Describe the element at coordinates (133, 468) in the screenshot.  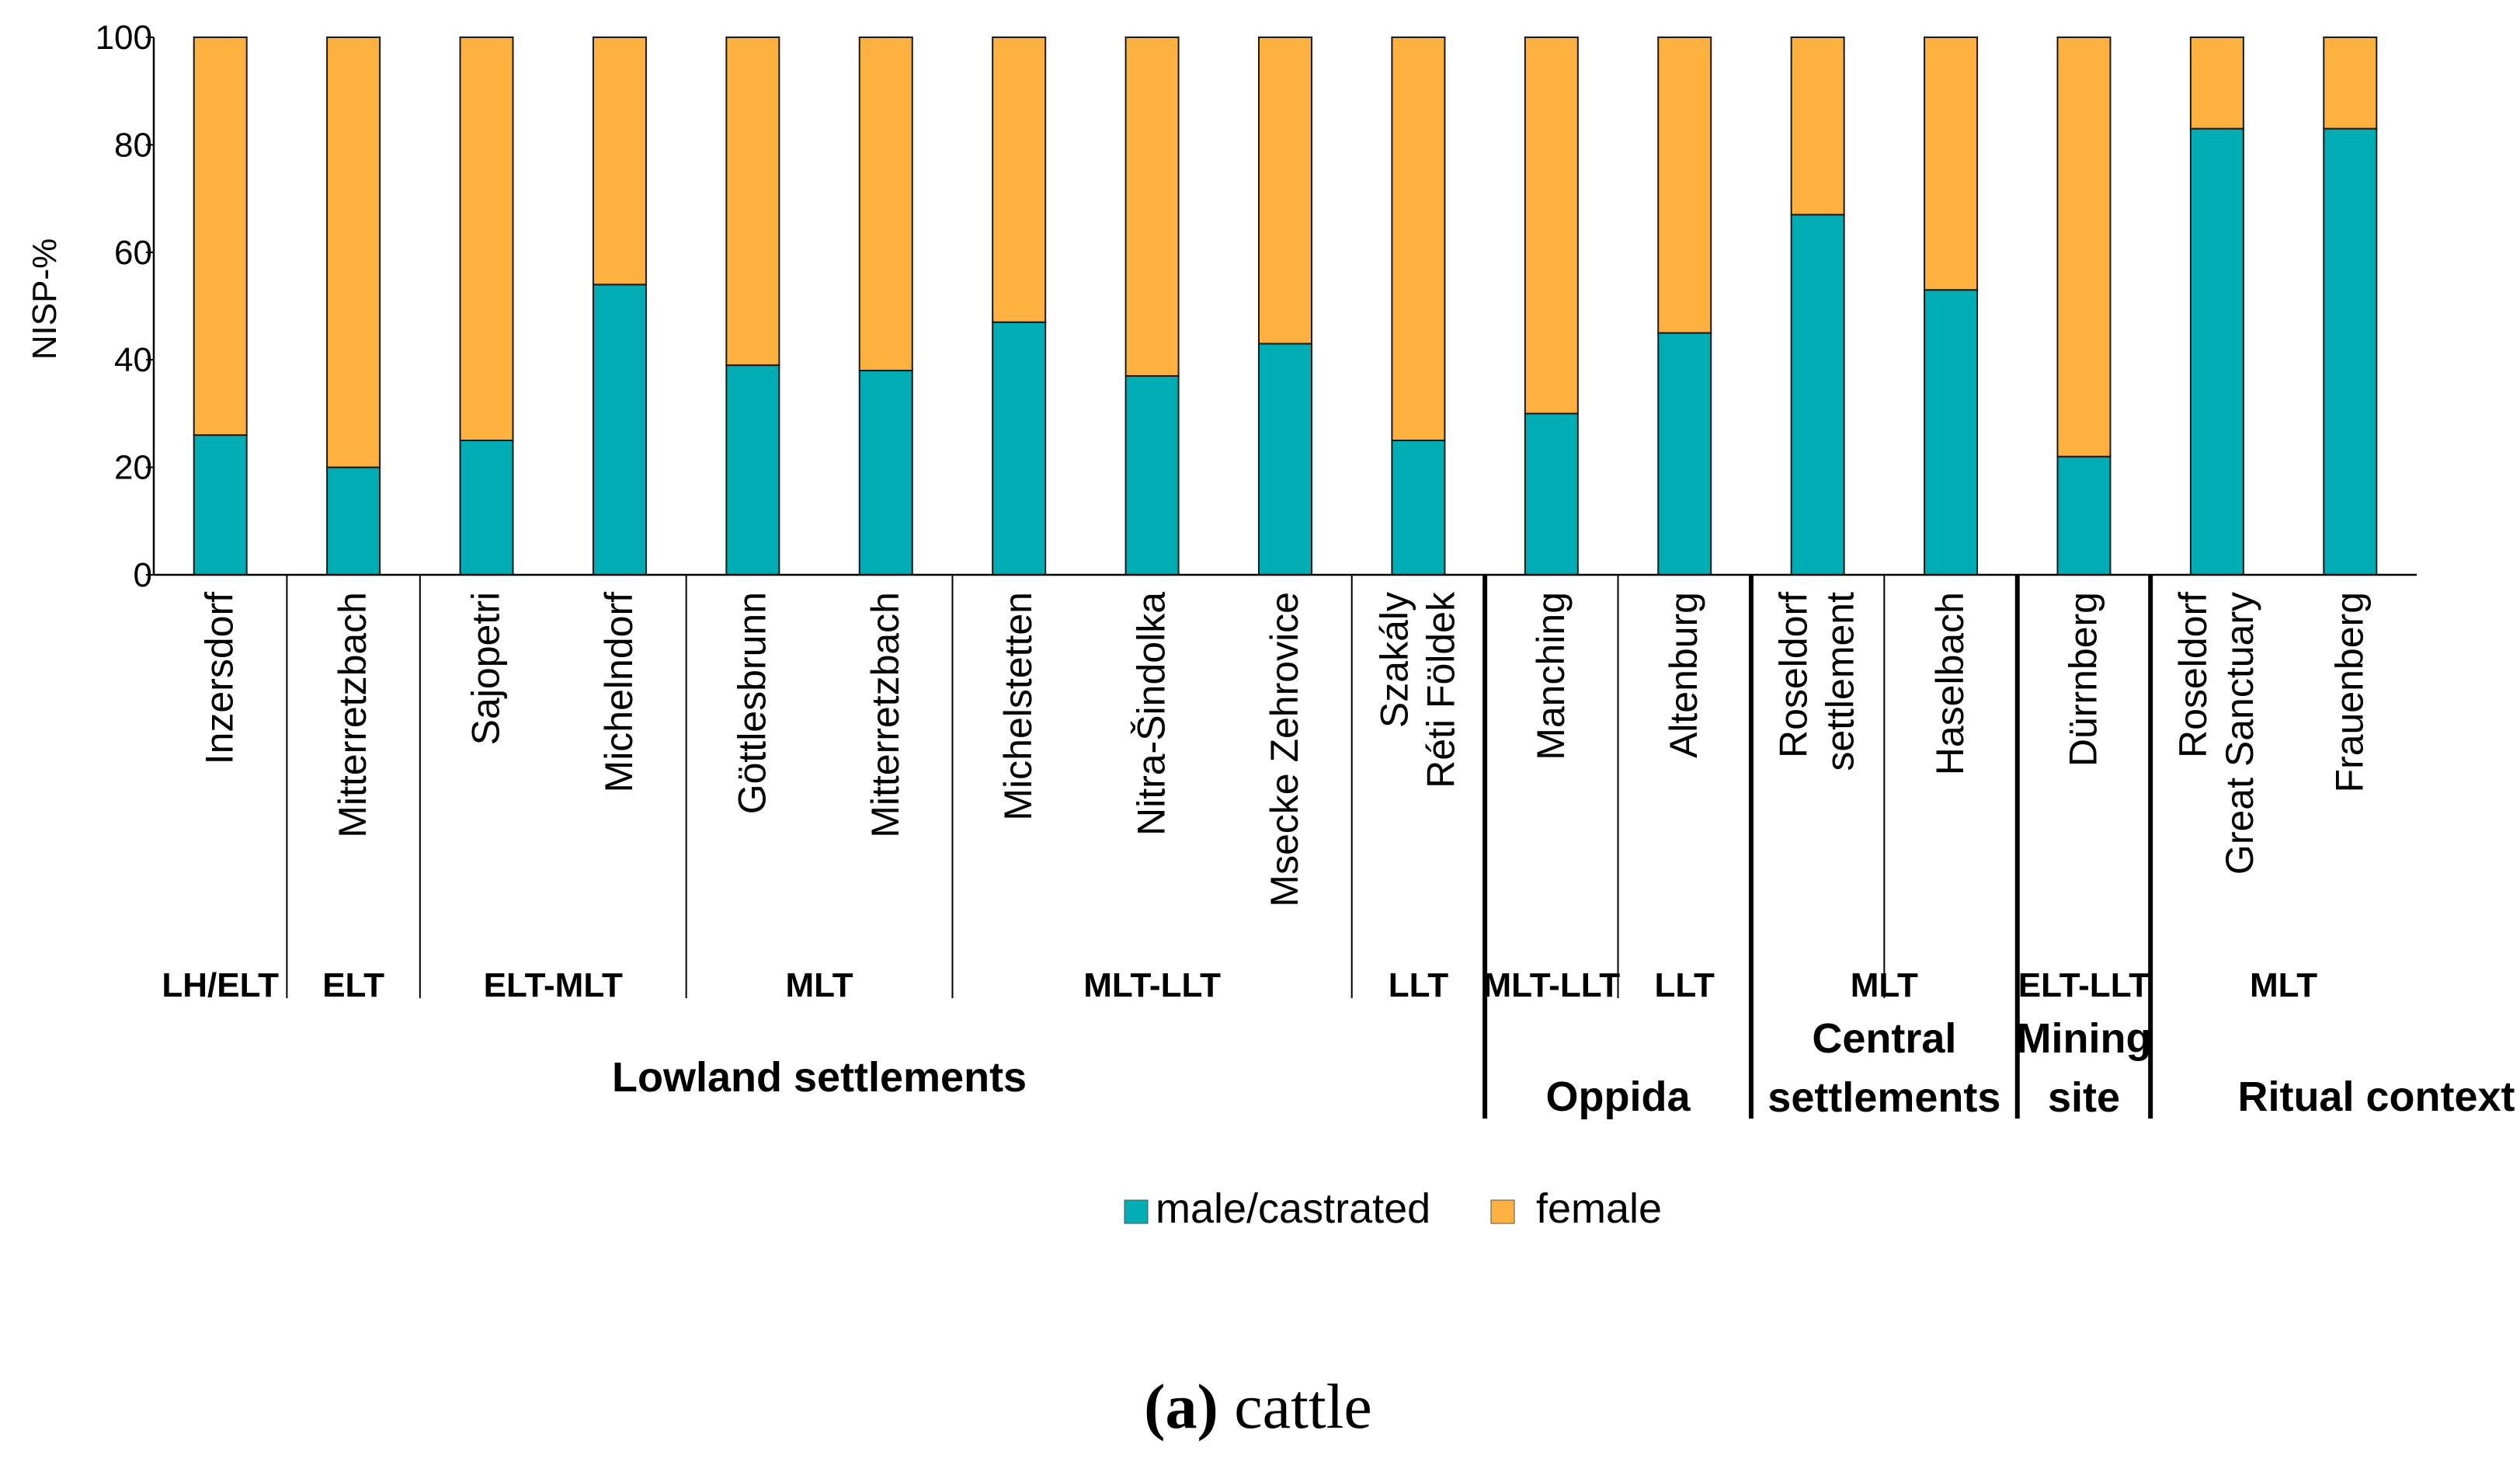
I see `y-tick-label: 20` at that location.